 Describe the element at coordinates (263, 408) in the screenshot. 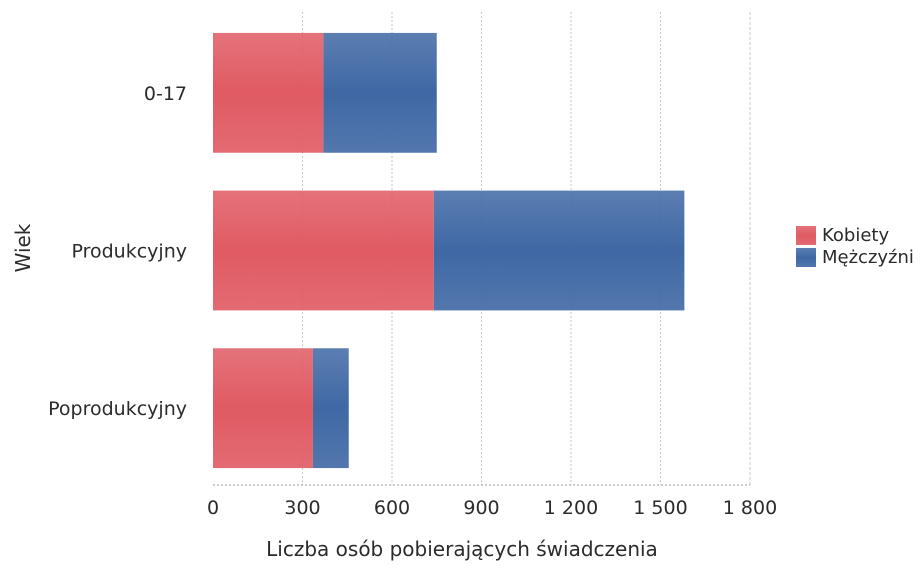

I see `bar-poprodukcyjny-kobiety` at that location.